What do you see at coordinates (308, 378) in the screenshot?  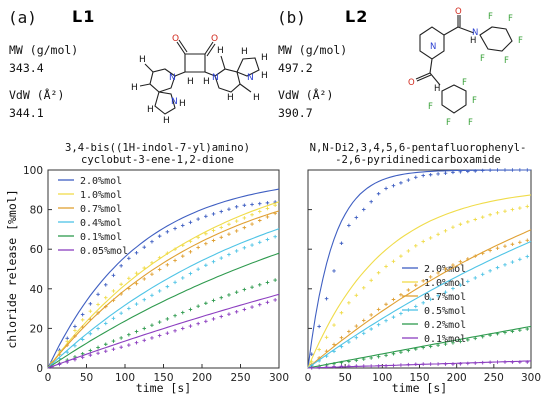 I see `x-tick-label: 0` at bounding box center [308, 378].